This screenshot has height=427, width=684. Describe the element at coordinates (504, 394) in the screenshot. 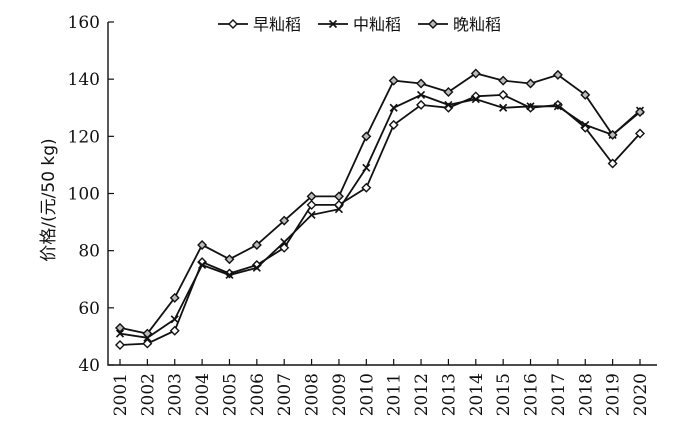

I see `x-tick-label: 2015` at that location.